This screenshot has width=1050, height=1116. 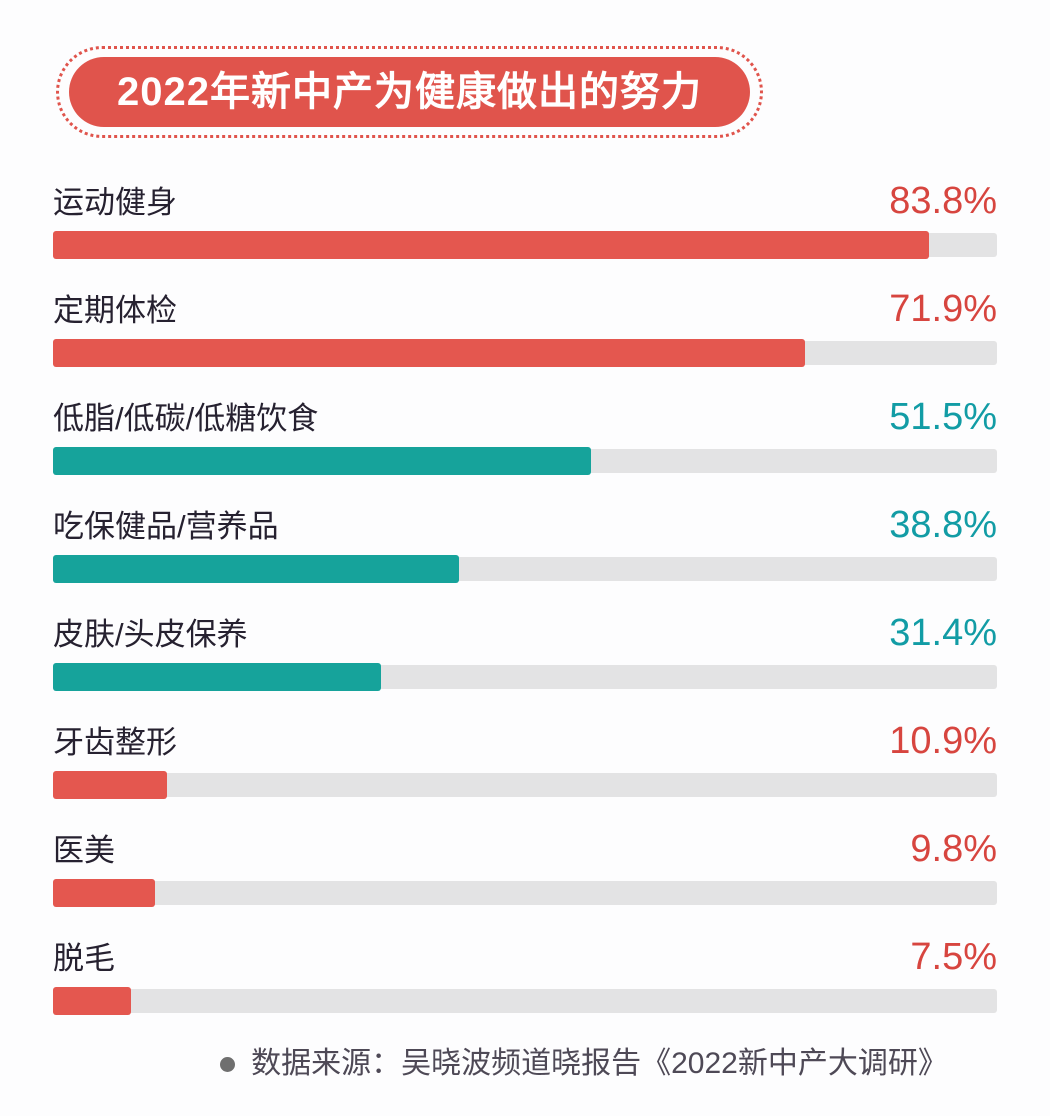 What do you see at coordinates (525, 202) in the screenshot?
I see `bar-row-head: 运动健身 83.8%` at bounding box center [525, 202].